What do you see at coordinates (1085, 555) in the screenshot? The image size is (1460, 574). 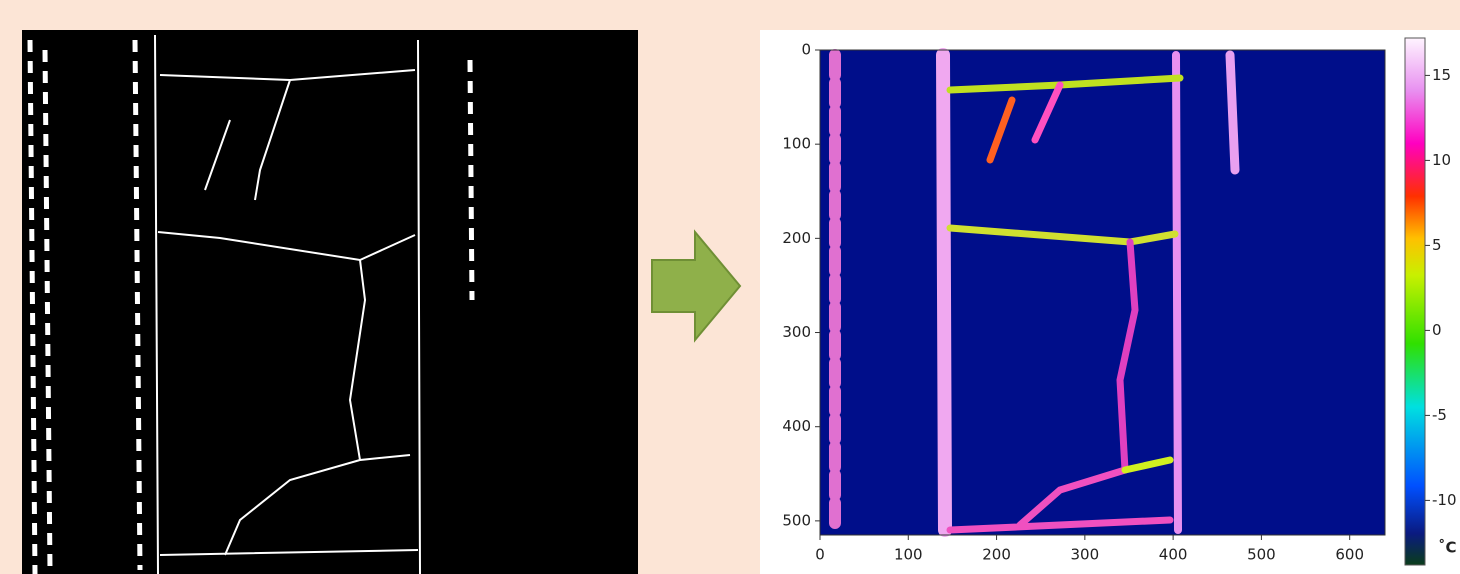 I see `x-tick-label: 300` at bounding box center [1085, 555].